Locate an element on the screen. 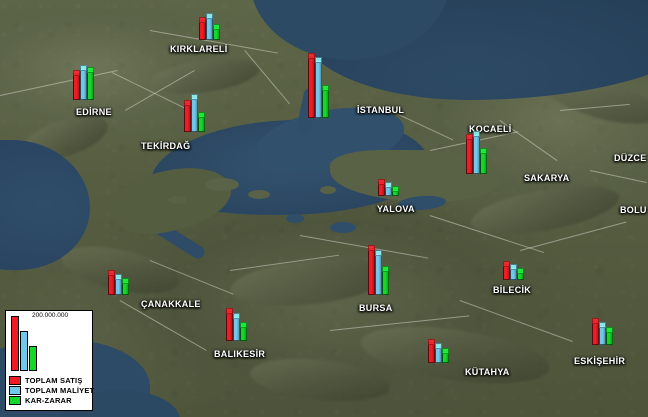  bar-cluster-bilecik is located at coordinates (513, 270).